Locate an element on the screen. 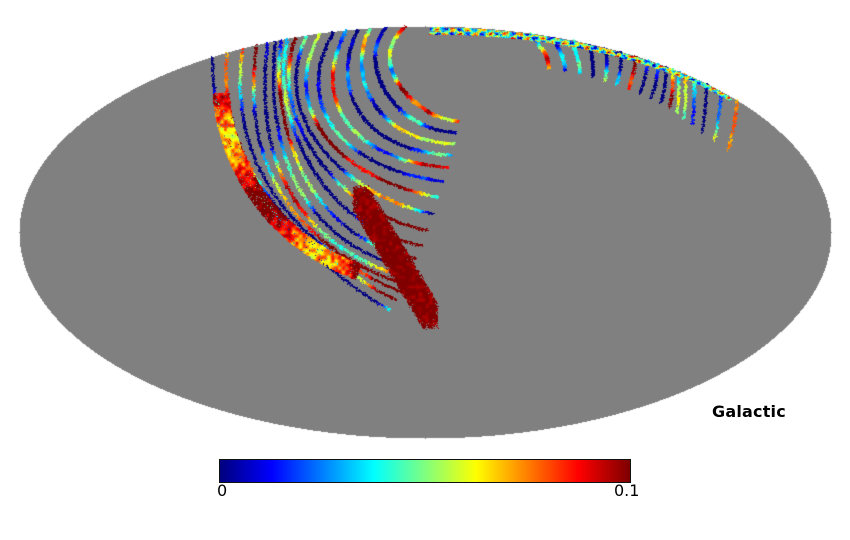  colorbar is located at coordinates (425, 472).